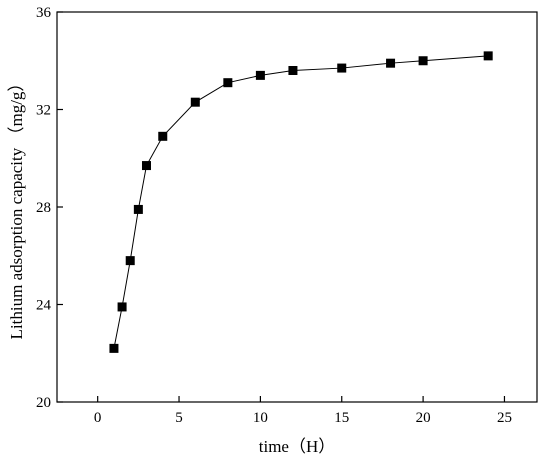 Image resolution: width=550 pixels, height=468 pixels. I want to click on x-tick-label: 20, so click(423, 418).